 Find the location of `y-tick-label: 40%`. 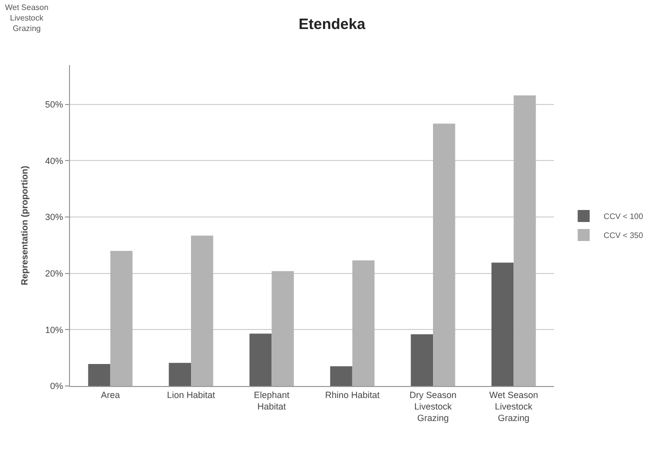

y-tick-label: 40% is located at coordinates (54, 161).